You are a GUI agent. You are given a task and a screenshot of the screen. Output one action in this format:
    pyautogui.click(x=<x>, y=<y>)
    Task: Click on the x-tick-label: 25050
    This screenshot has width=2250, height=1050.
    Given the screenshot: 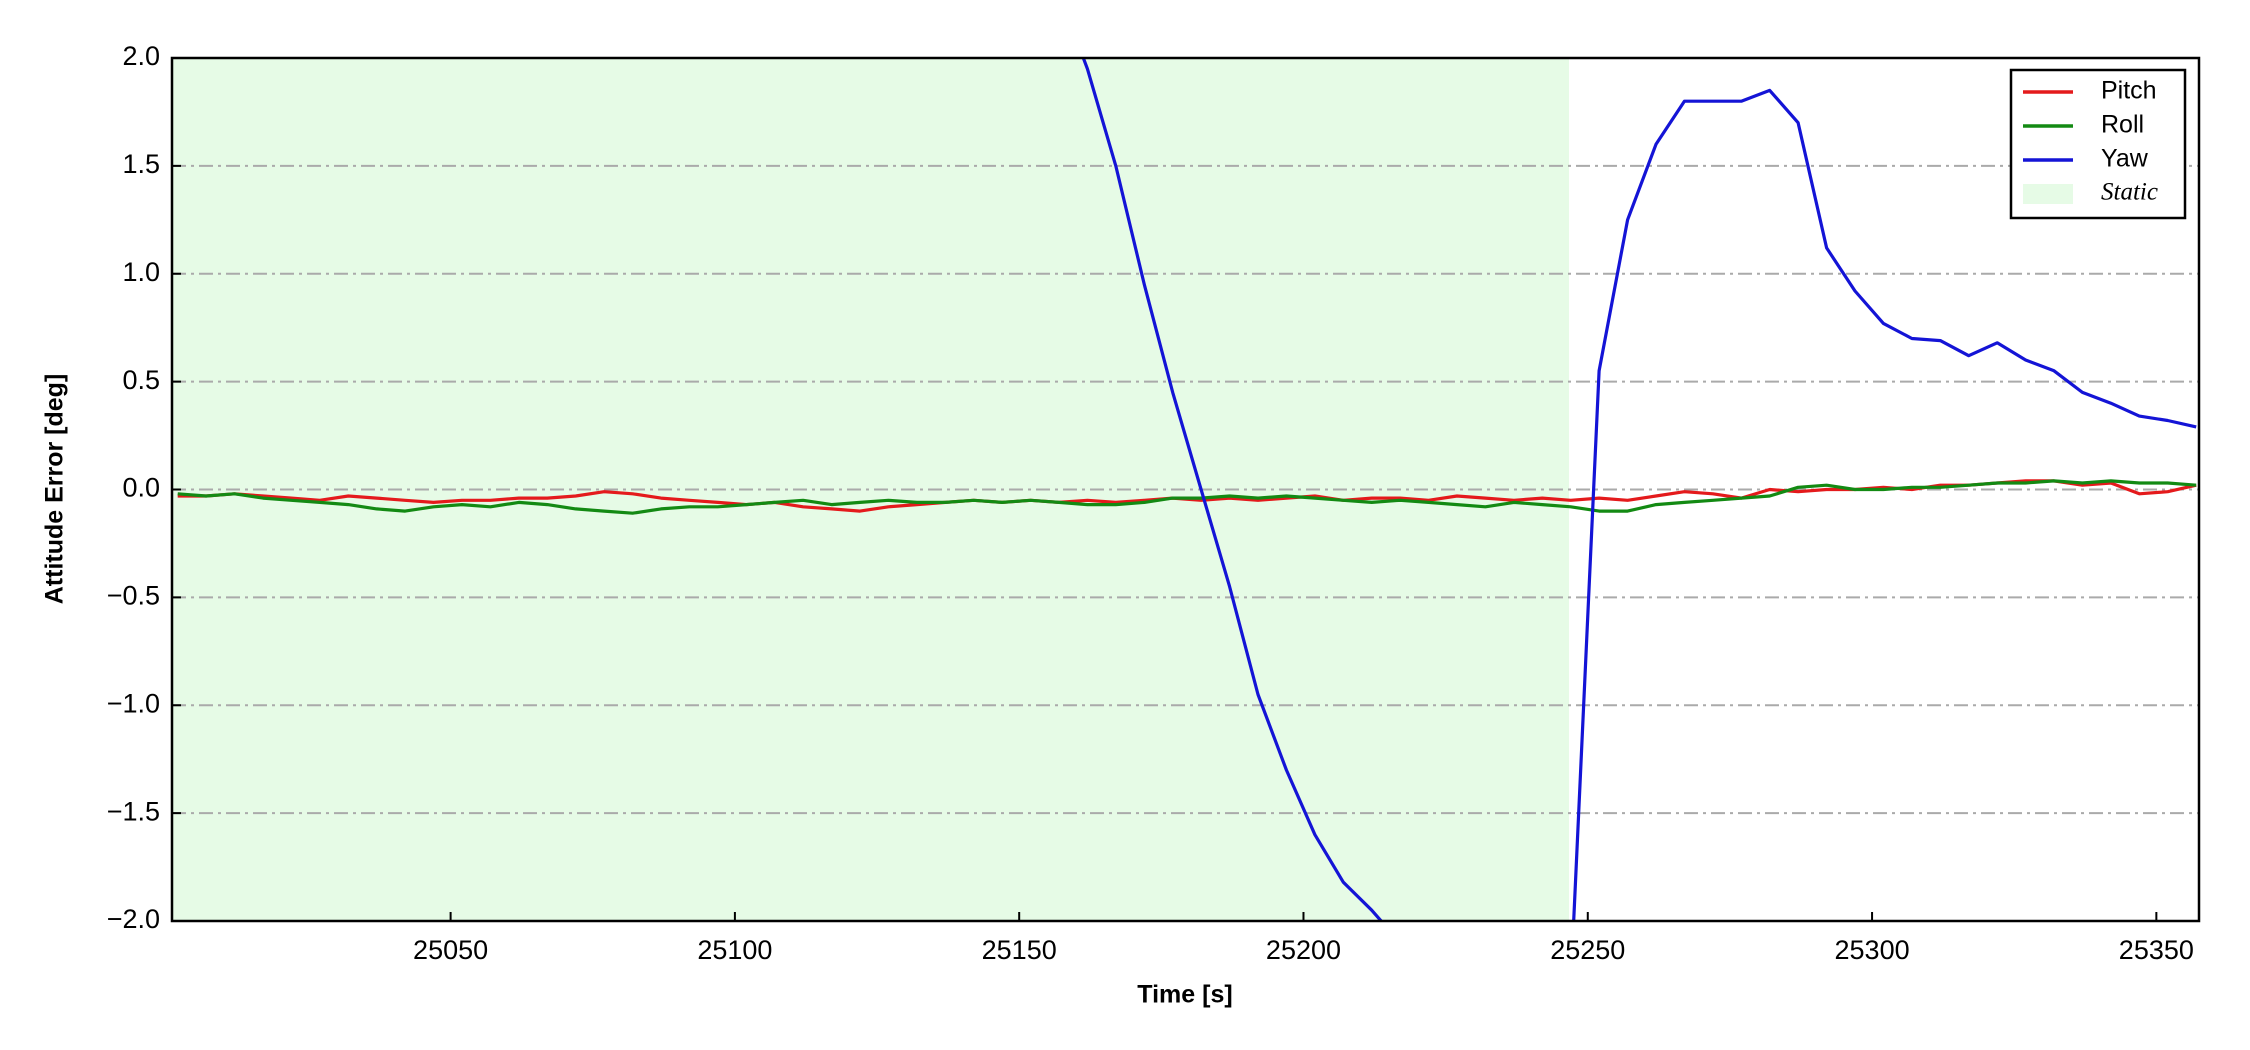 What is the action you would take?
    pyautogui.click(x=450, y=950)
    